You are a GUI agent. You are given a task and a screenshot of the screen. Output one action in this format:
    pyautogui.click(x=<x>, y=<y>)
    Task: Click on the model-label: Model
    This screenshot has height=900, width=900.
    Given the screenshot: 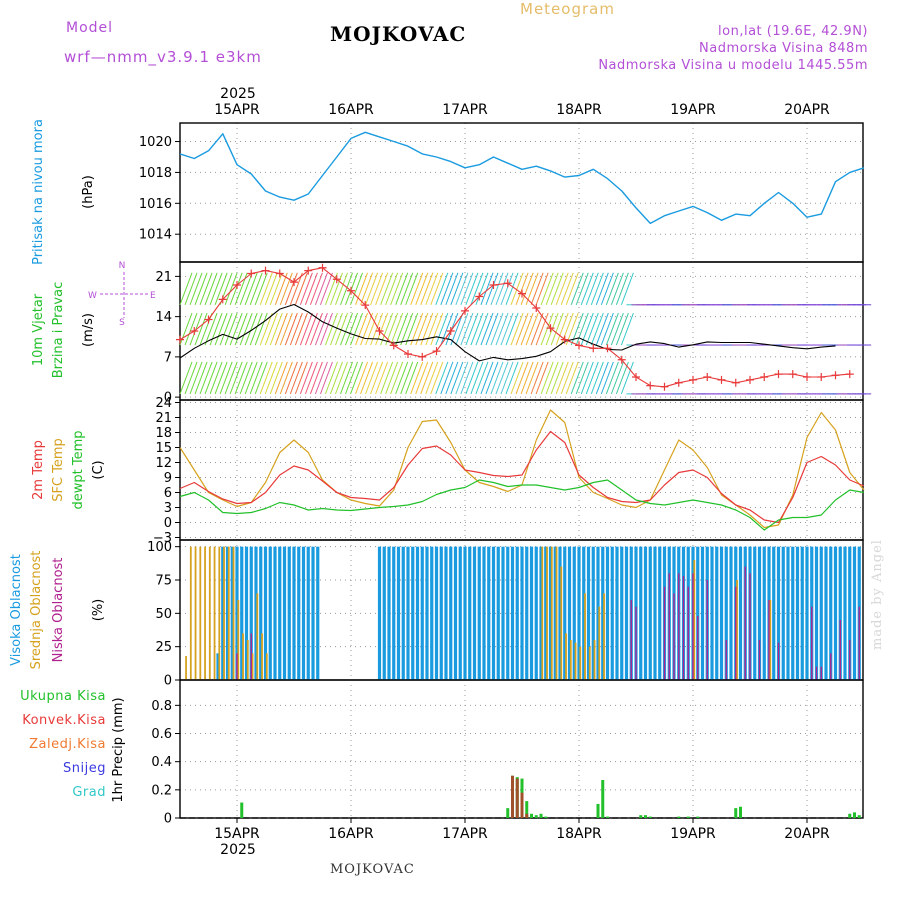 What is the action you would take?
    pyautogui.click(x=90, y=28)
    